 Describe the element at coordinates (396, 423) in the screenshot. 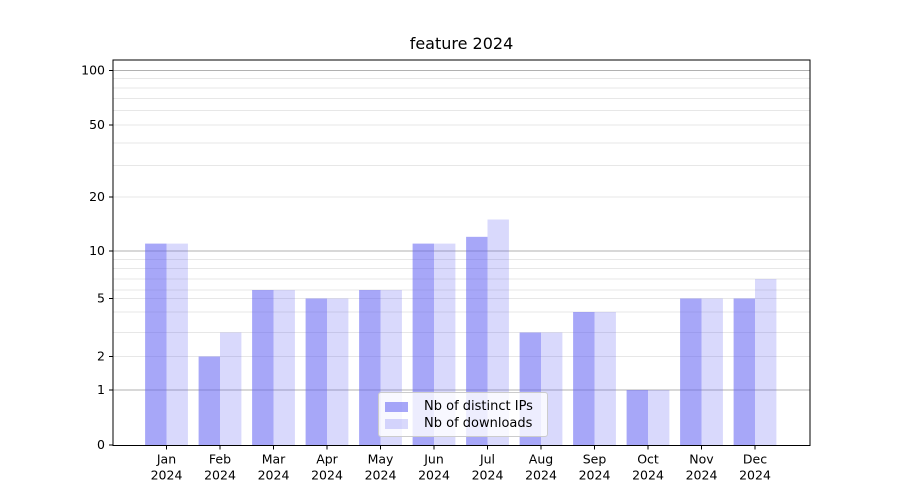

I see `legend-swatch-downloads` at that location.